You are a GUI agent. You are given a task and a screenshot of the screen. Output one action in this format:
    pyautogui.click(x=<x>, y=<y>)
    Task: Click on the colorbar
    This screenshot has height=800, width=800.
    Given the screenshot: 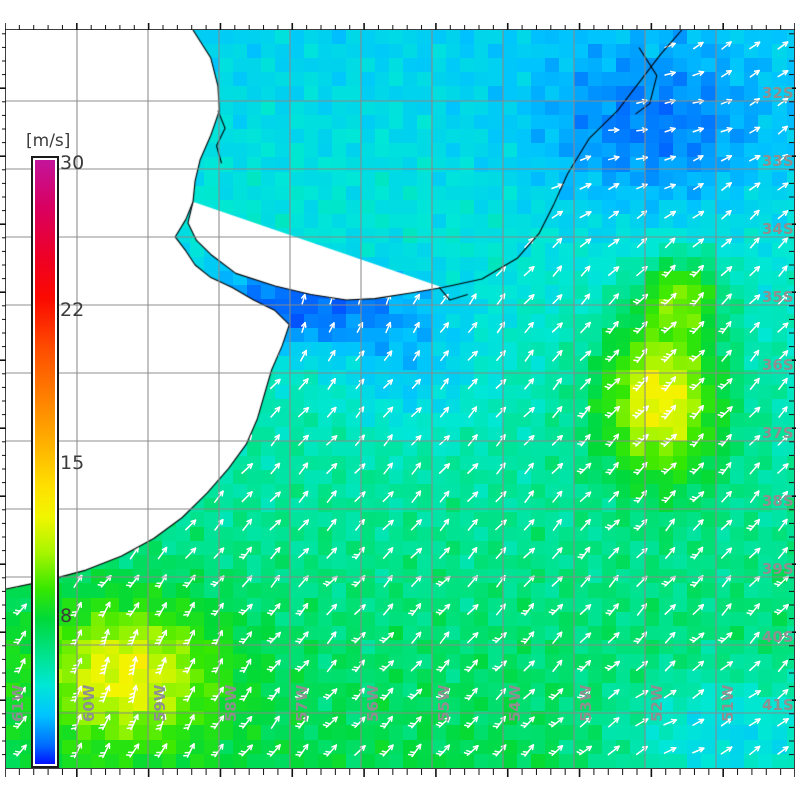 What is the action you would take?
    pyautogui.click(x=45, y=462)
    